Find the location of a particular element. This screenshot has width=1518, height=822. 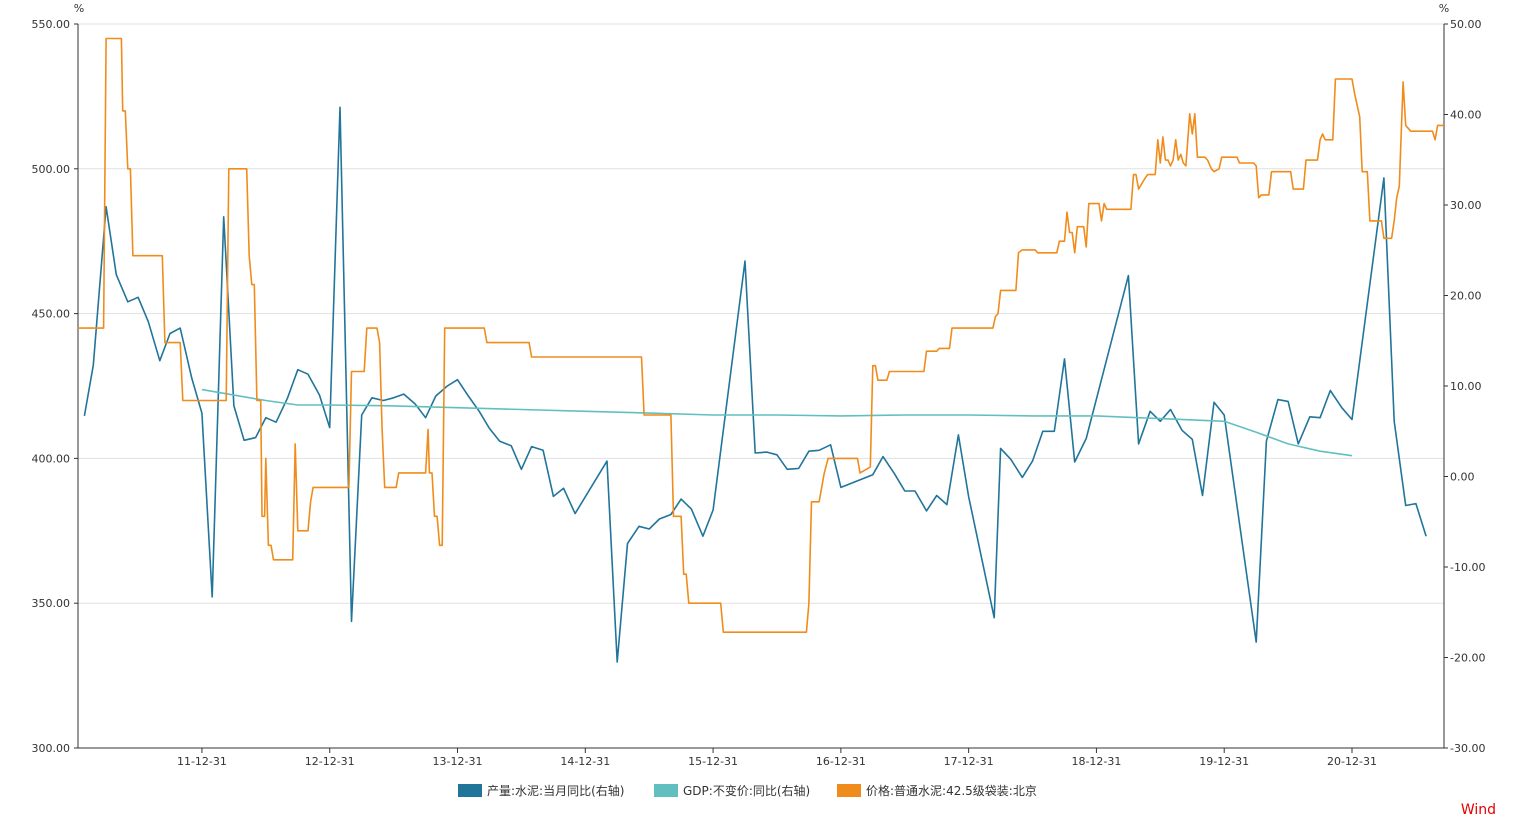

legend-item-gdp-swatch is located at coordinates (666, 790).